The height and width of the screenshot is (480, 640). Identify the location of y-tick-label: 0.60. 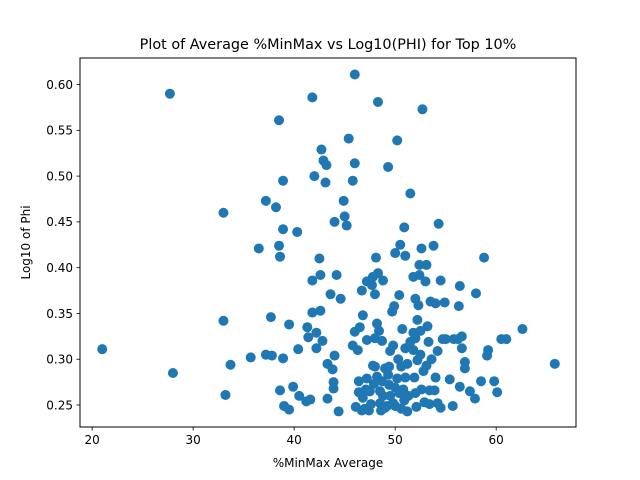
(59, 85).